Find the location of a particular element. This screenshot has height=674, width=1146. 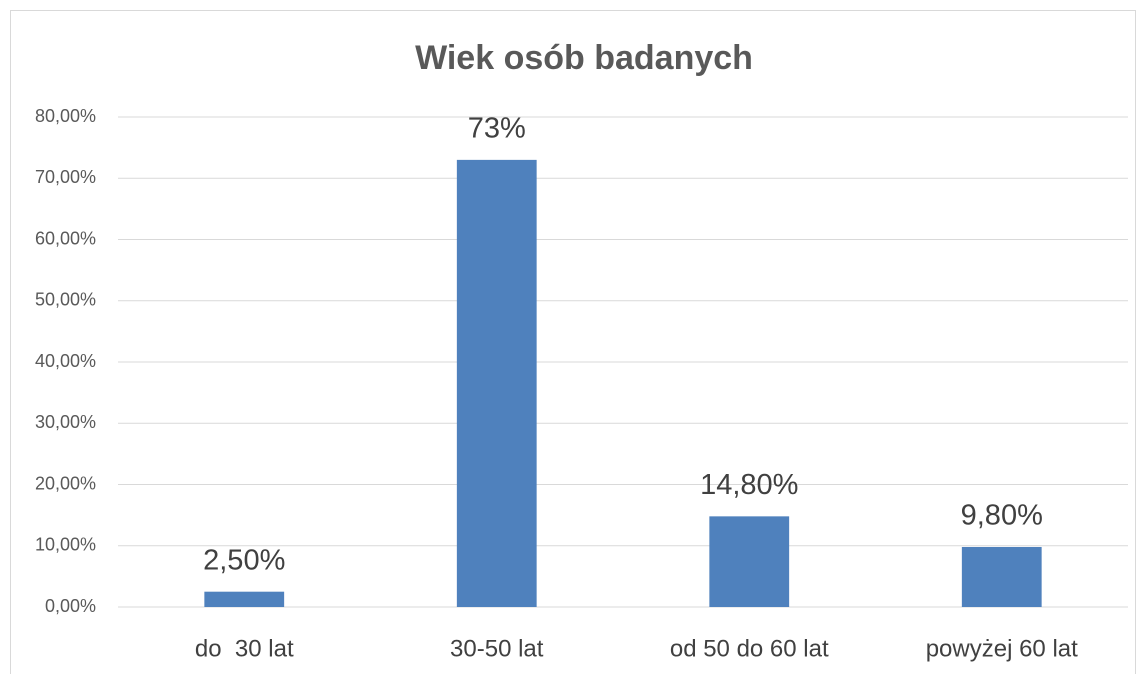

y-tick-label: 20,00% is located at coordinates (65, 483).